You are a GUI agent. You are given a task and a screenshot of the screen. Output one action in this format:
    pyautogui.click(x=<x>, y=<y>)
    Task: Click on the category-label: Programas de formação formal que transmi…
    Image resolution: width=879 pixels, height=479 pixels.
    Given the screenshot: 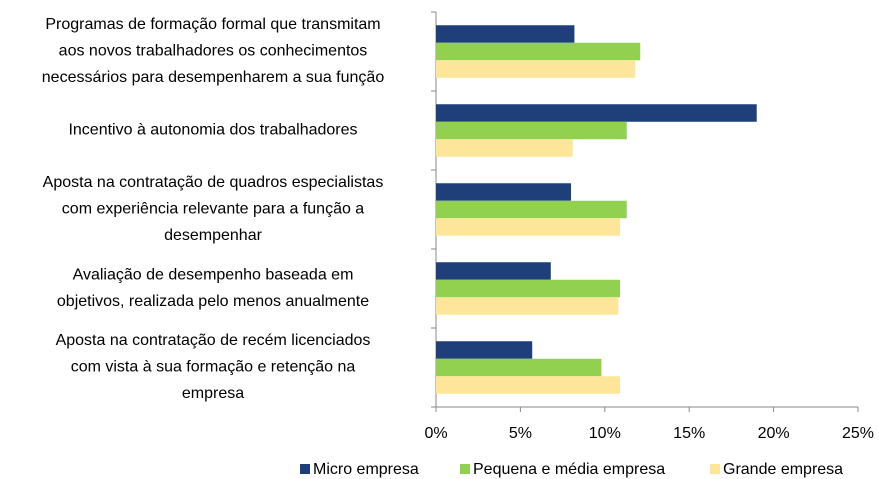 What is the action you would take?
    pyautogui.click(x=212, y=24)
    